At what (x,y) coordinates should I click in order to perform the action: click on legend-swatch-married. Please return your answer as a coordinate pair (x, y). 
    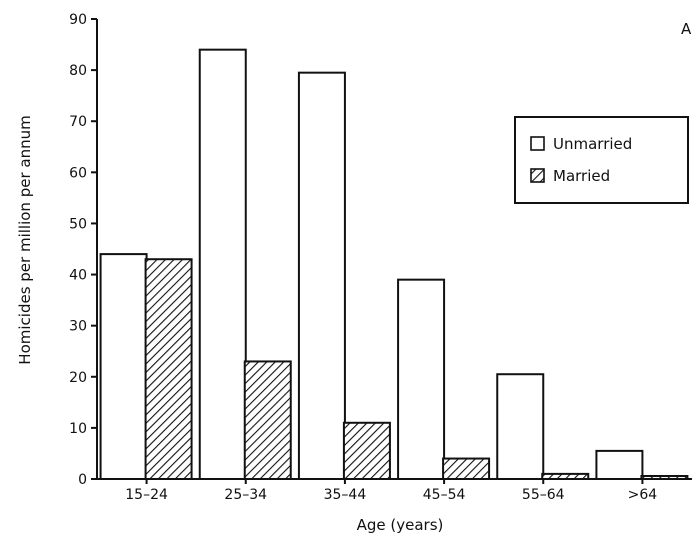
    Looking at the image, I should click on (537, 175).